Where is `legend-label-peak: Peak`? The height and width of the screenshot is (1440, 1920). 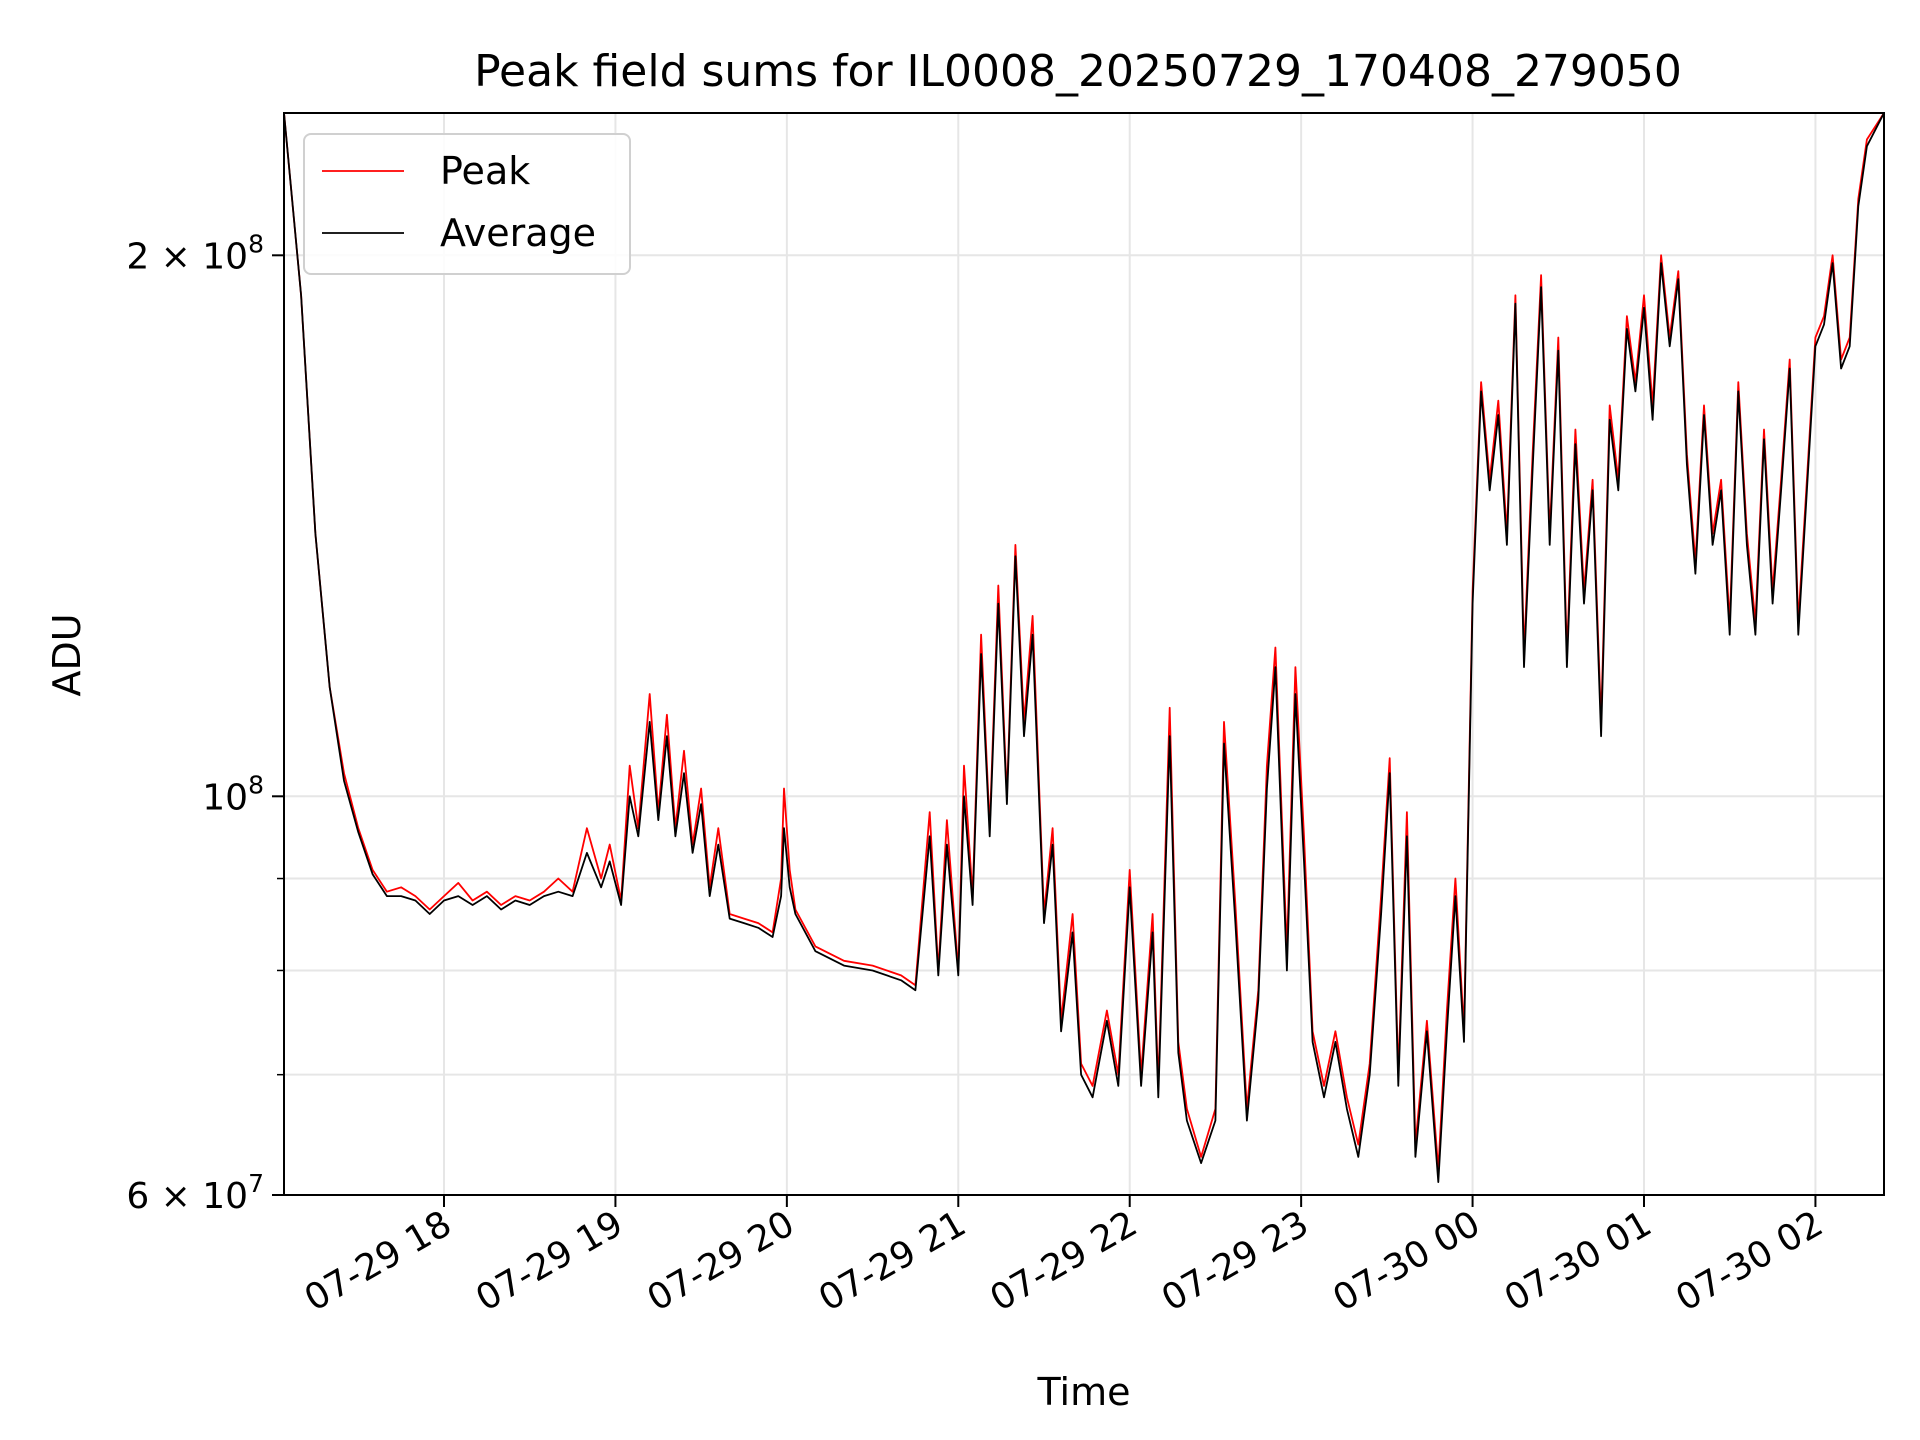 legend-label-peak: Peak is located at coordinates (485, 171).